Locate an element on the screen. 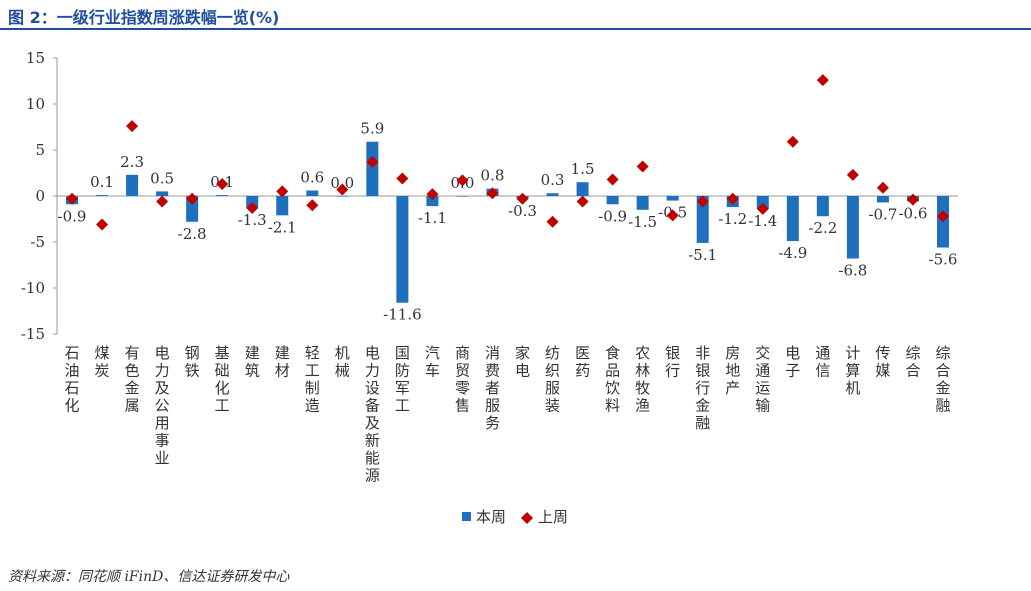 This screenshot has height=591, width=1031. x-tick-label: 商贸零售 is located at coordinates (462, 379).